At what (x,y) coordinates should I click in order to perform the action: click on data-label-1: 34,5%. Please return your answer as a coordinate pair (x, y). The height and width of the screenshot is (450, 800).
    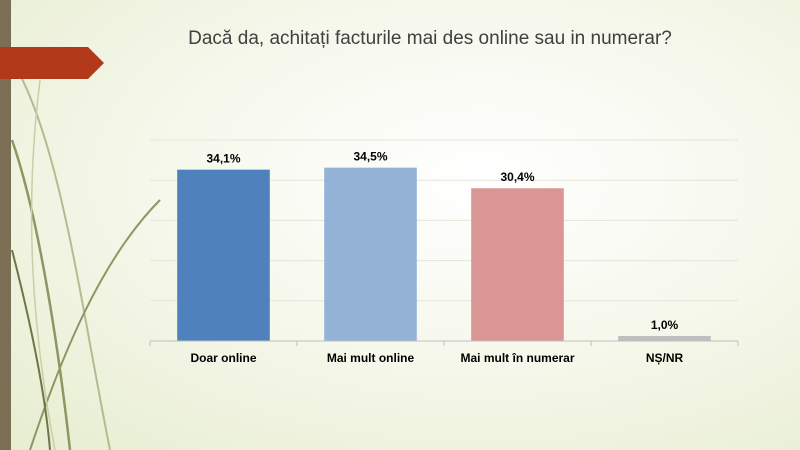
    Looking at the image, I should click on (370, 157).